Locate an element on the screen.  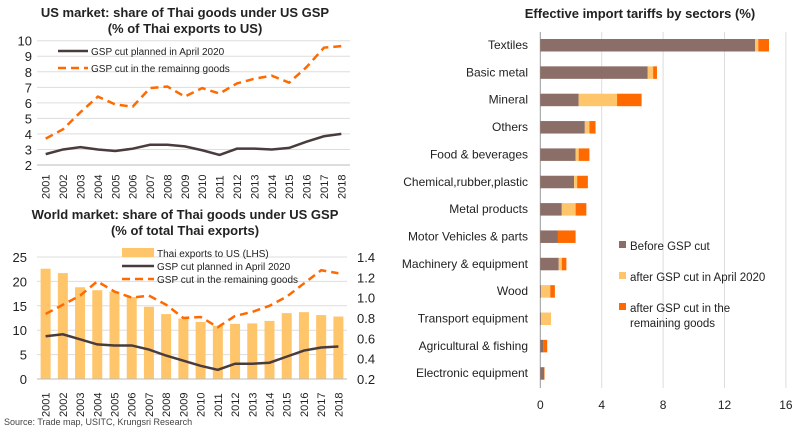
legend-label: GSP cut in the remainng goods is located at coordinates (160, 69).